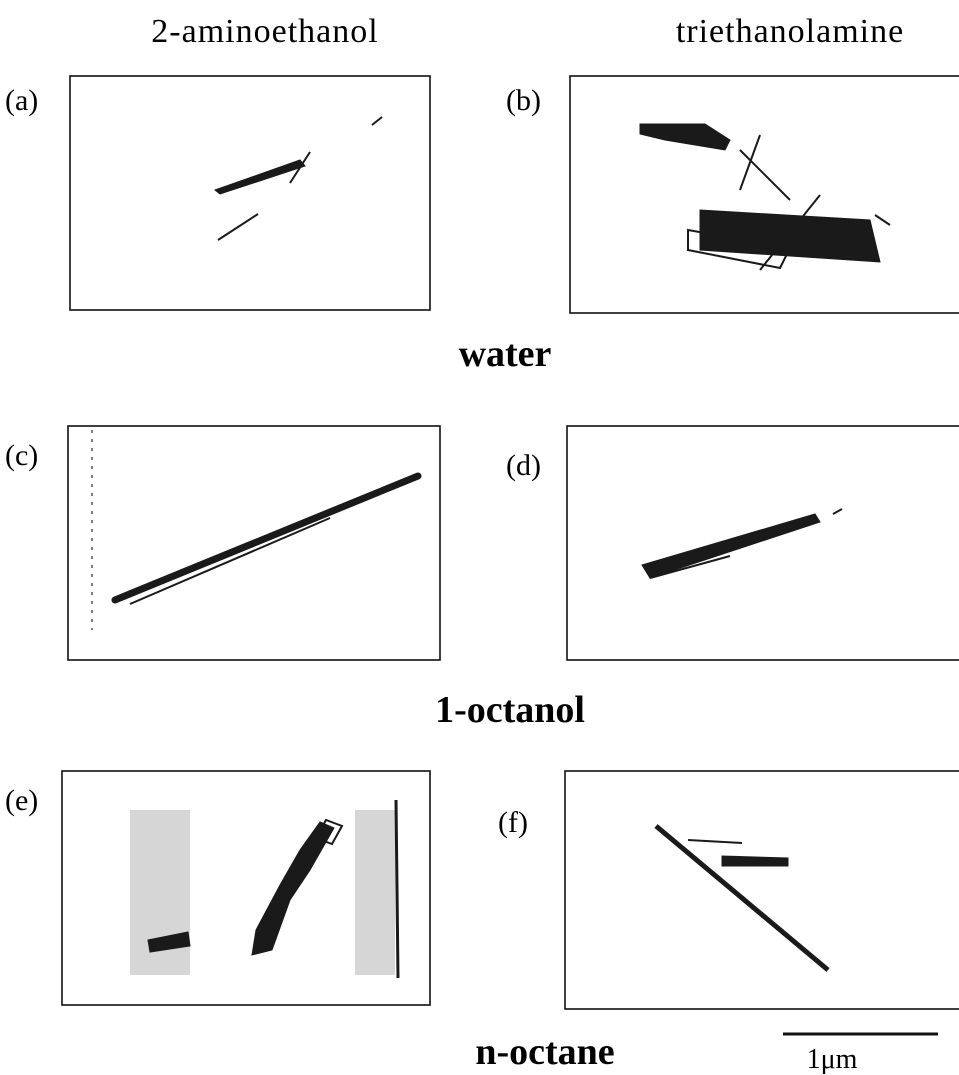  Describe the element at coordinates (510, 710) in the screenshot. I see `row-label: 1-octanol` at that location.